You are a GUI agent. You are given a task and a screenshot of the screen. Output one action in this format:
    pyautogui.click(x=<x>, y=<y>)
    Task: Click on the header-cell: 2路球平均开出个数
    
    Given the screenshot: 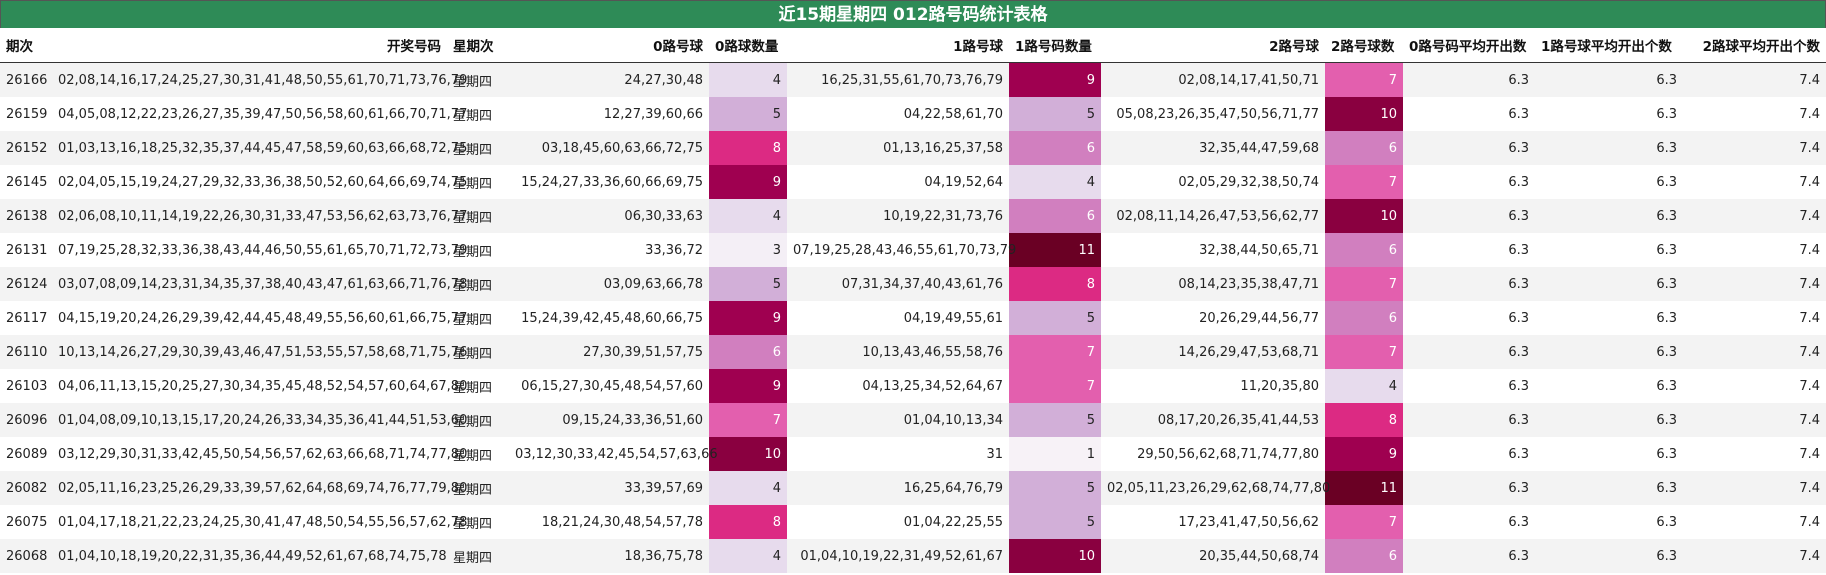 What is the action you would take?
    pyautogui.click(x=1754, y=45)
    